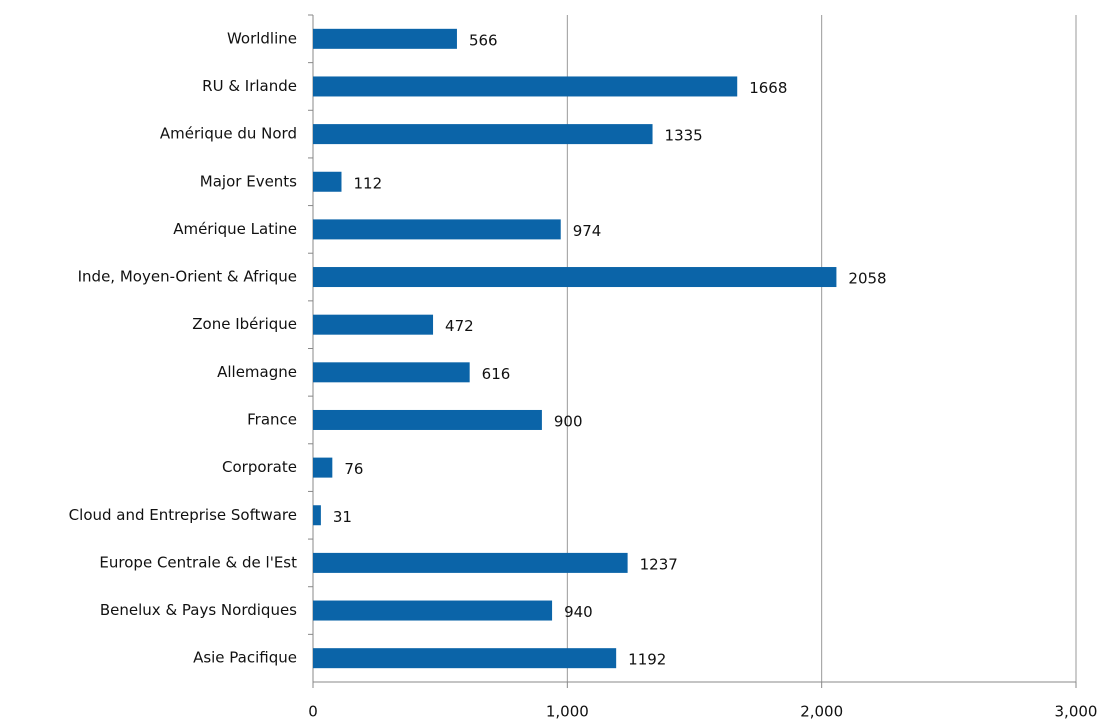  What do you see at coordinates (568, 421) in the screenshot?
I see `value-label: 900` at bounding box center [568, 421].